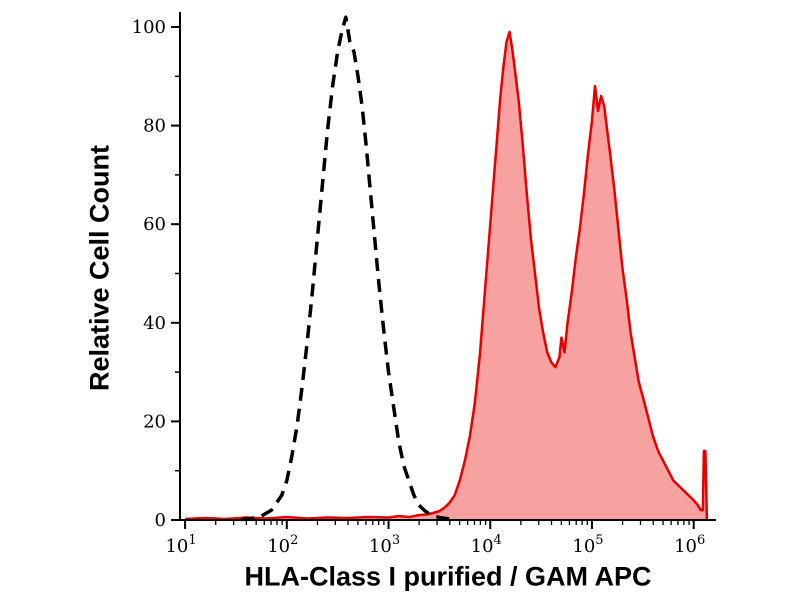  Describe the element at coordinates (99, 268) in the screenshot. I see `y-axis-label: Relative Cell Count` at that location.